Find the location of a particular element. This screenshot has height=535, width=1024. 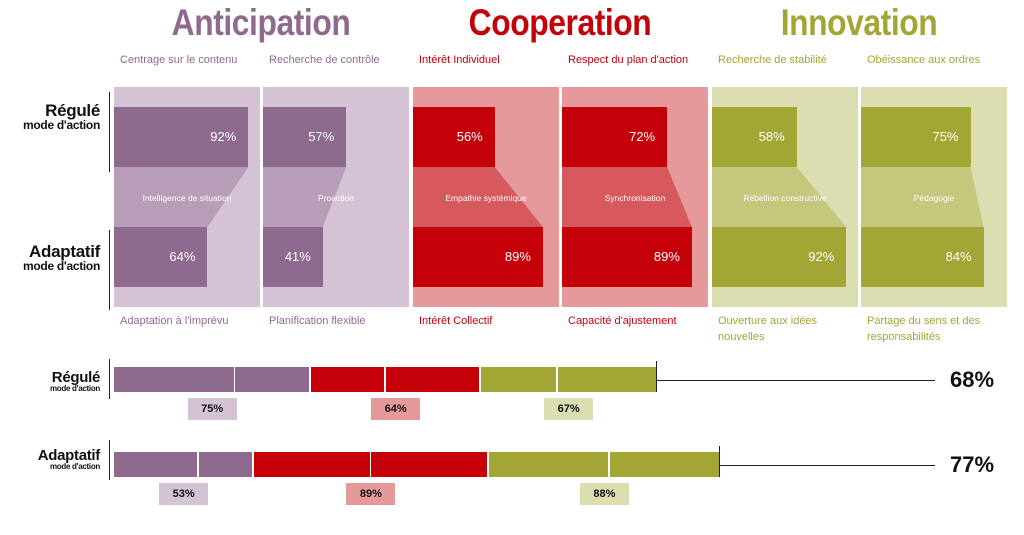

group-title-cooperation: Cooperation is located at coordinates (560, 22).